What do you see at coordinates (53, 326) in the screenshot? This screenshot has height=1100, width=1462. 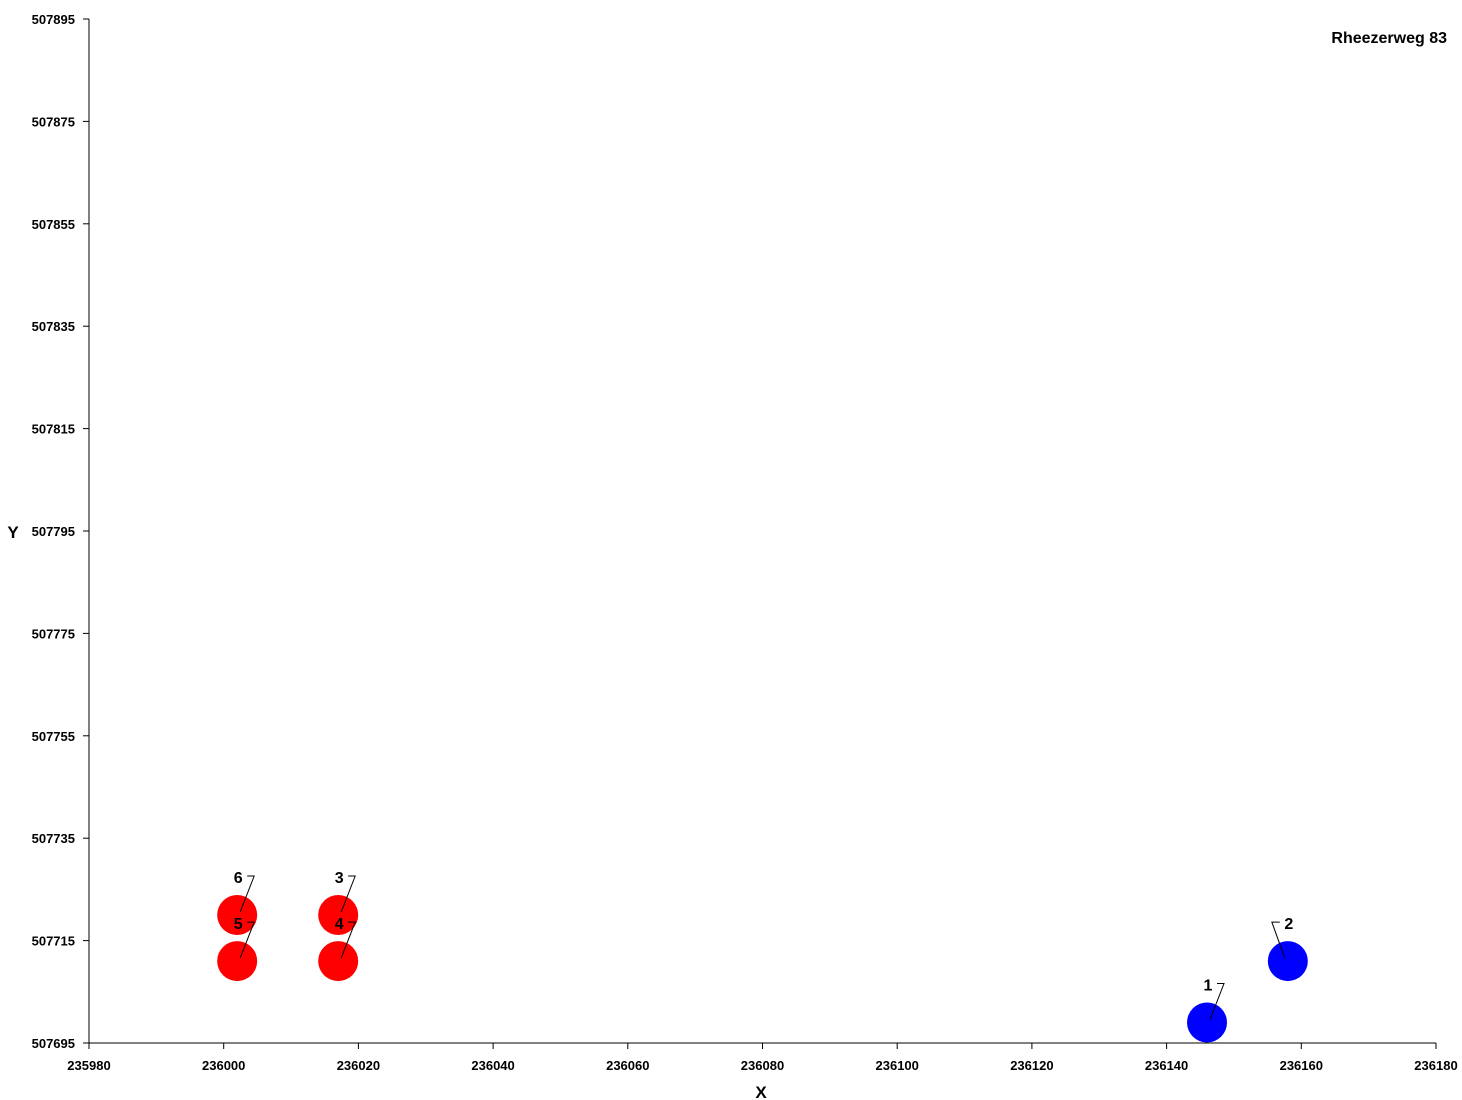 I see `y-tick-label: 507835` at bounding box center [53, 326].